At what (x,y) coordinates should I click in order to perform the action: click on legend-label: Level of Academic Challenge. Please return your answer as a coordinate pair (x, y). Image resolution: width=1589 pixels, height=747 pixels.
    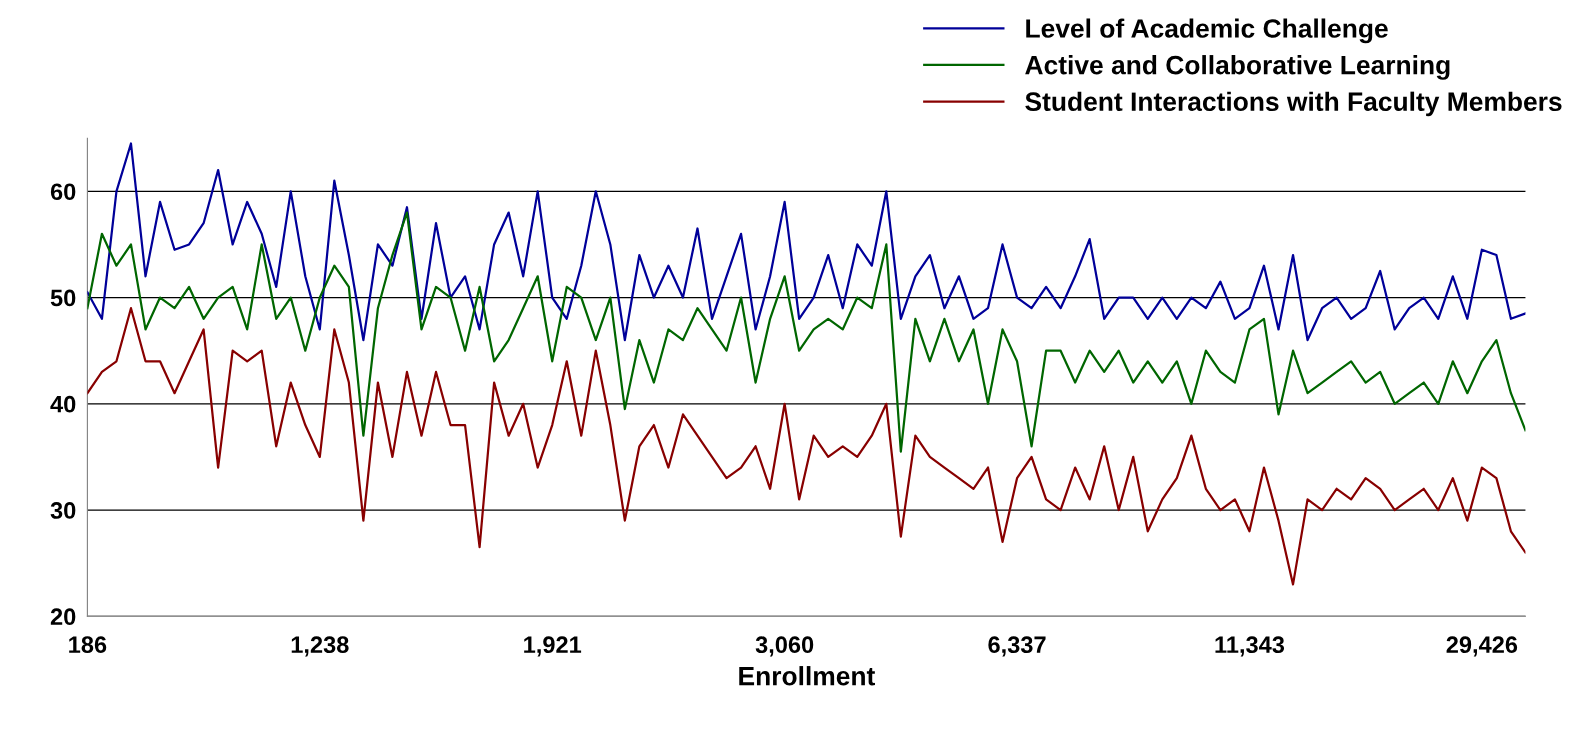
    Looking at the image, I should click on (1207, 31).